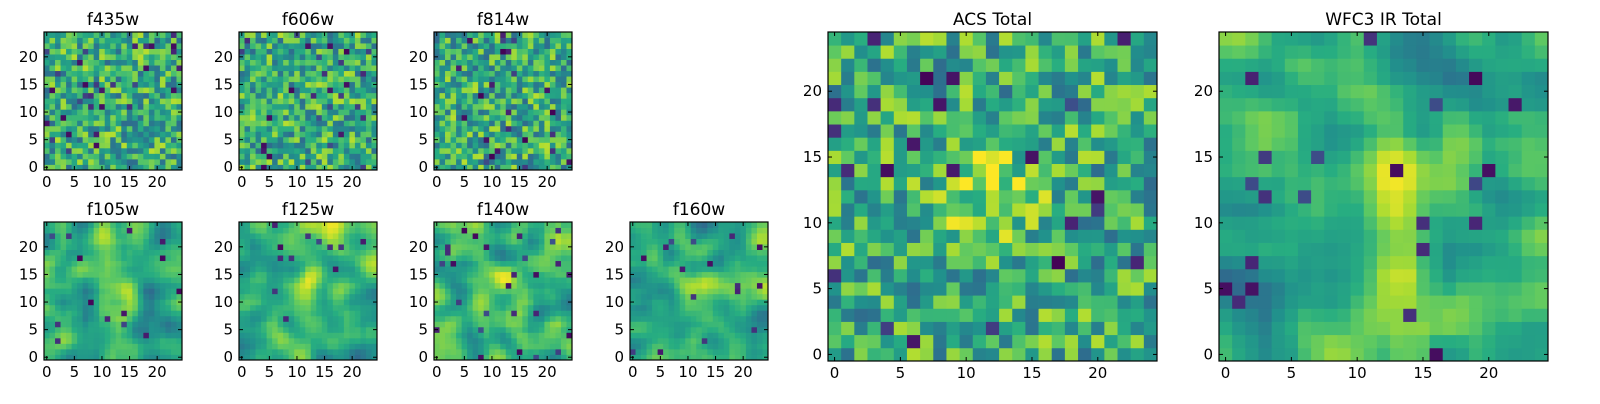 Image resolution: width=1600 pixels, height=404 pixels. Describe the element at coordinates (242, 372) in the screenshot. I see `x-tick-label: 0` at that location.